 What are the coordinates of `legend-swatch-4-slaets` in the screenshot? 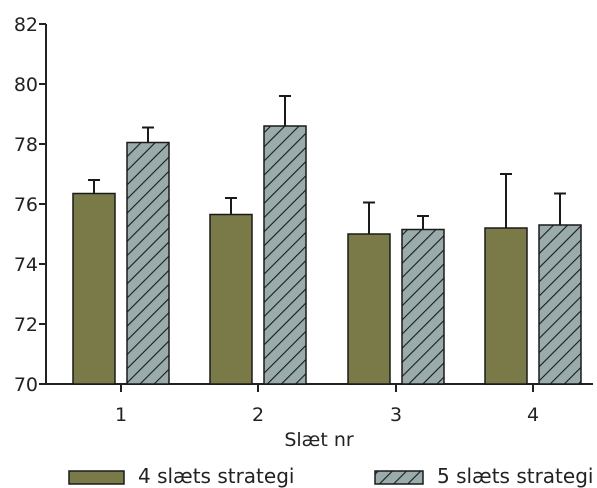 It's located at (96, 477).